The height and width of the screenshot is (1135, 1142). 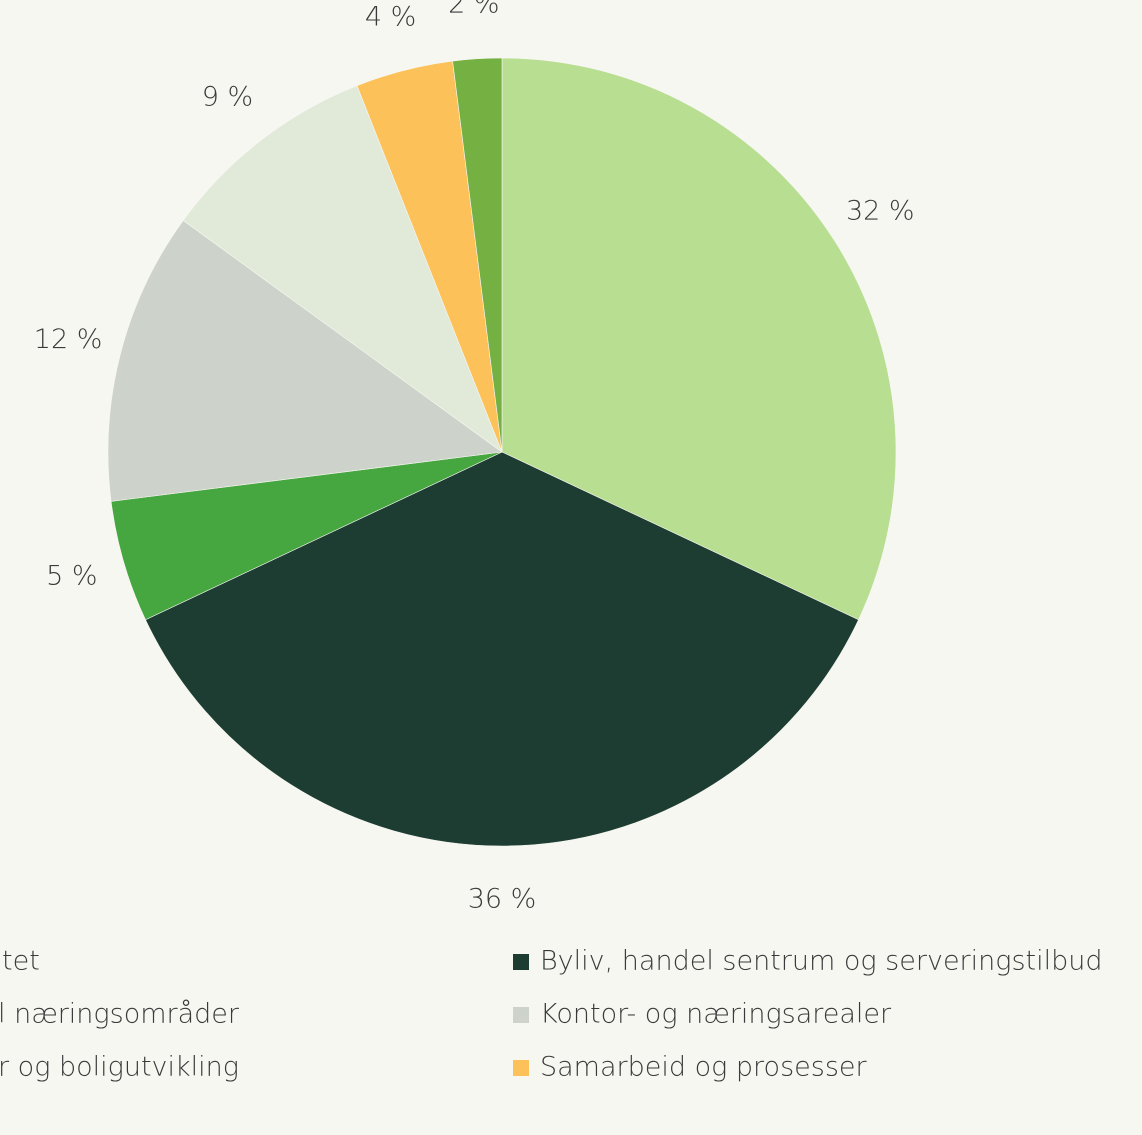 What do you see at coordinates (716, 1014) in the screenshot?
I see `legend-label: Kontor- og næringsarealer` at bounding box center [716, 1014].